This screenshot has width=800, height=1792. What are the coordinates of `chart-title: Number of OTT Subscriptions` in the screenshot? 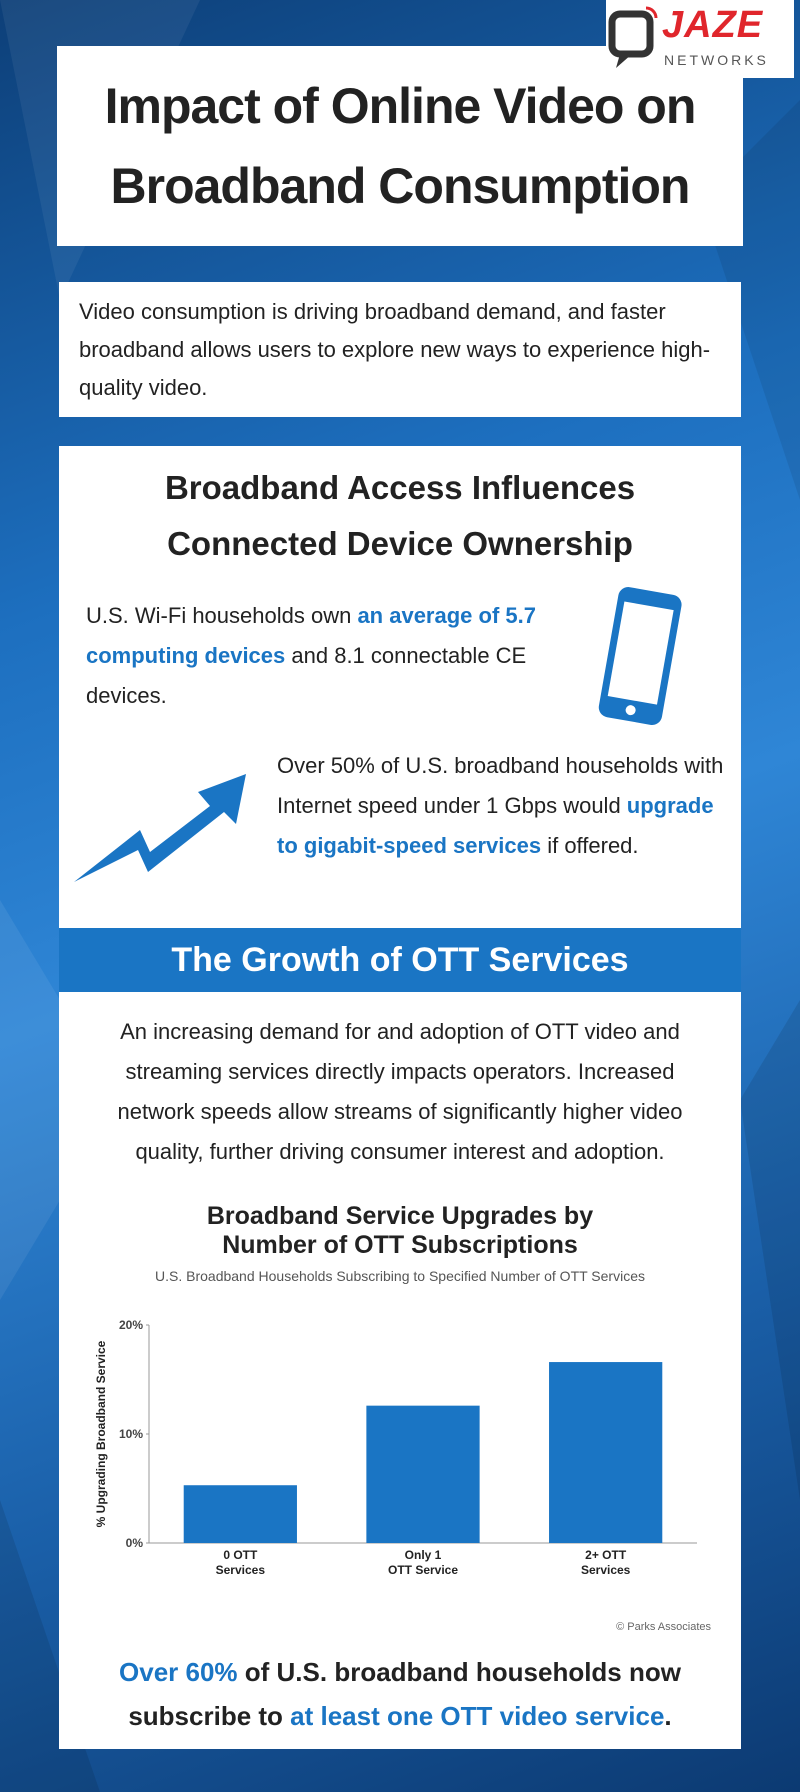 It's located at (400, 1245).